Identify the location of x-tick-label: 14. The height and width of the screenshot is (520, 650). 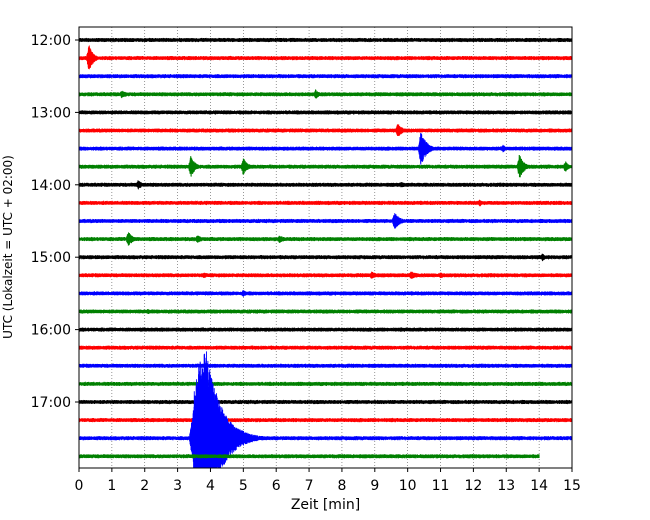
(539, 486).